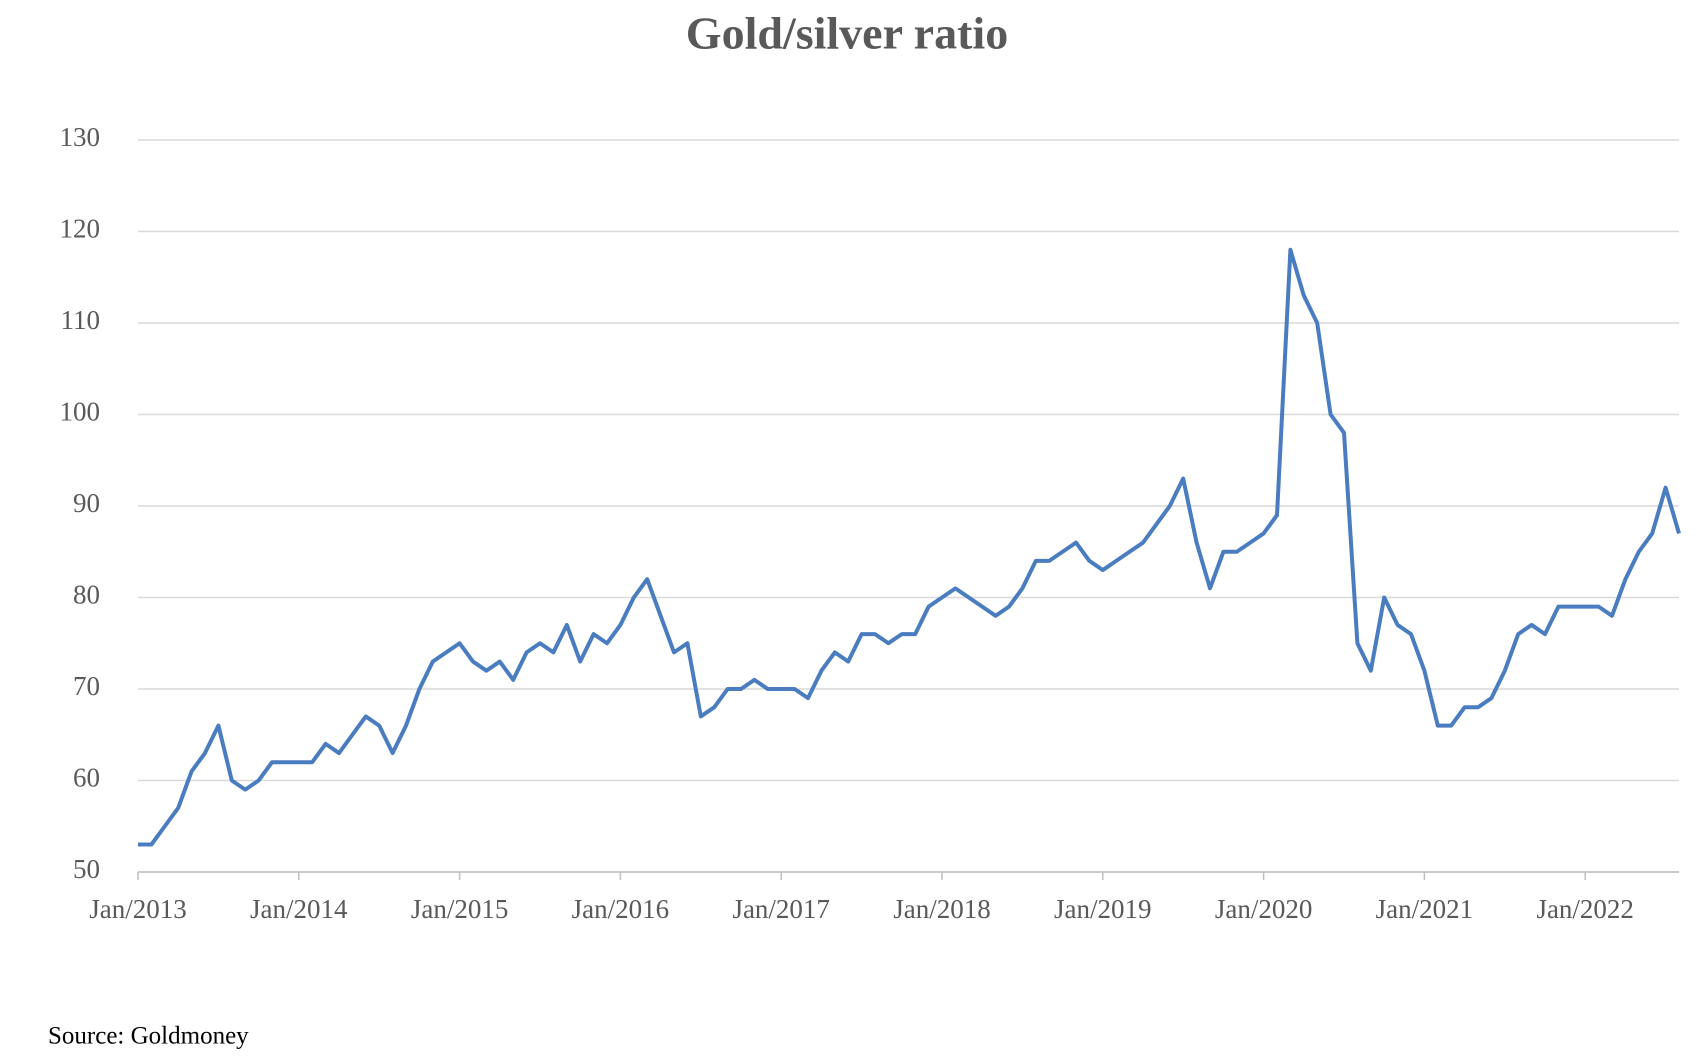 The image size is (1708, 1062). Describe the element at coordinates (621, 909) in the screenshot. I see `x-tick-label: Jan/2016` at that location.